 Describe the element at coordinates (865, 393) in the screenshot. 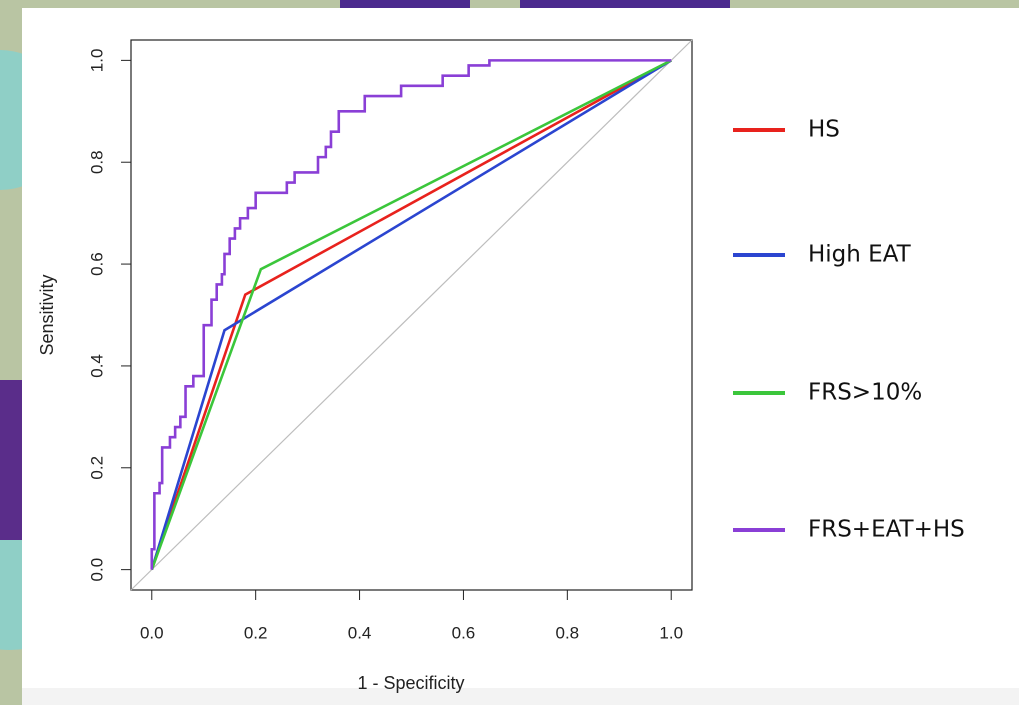

I see `legend-label: FRS>10%` at that location.